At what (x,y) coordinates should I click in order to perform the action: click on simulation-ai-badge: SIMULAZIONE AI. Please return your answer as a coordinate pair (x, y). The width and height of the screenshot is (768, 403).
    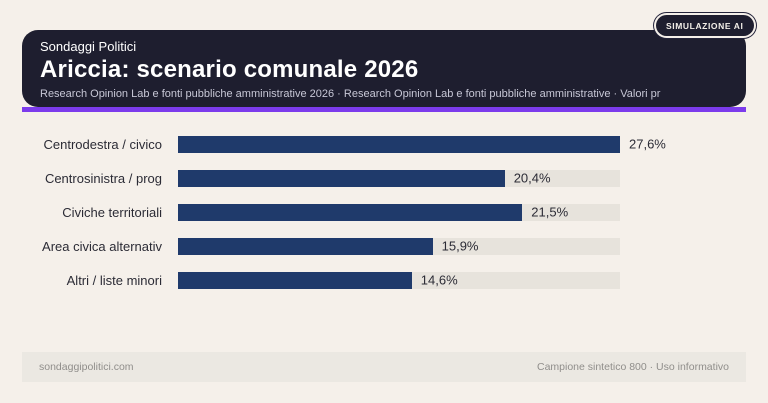
    Looking at the image, I should click on (705, 25).